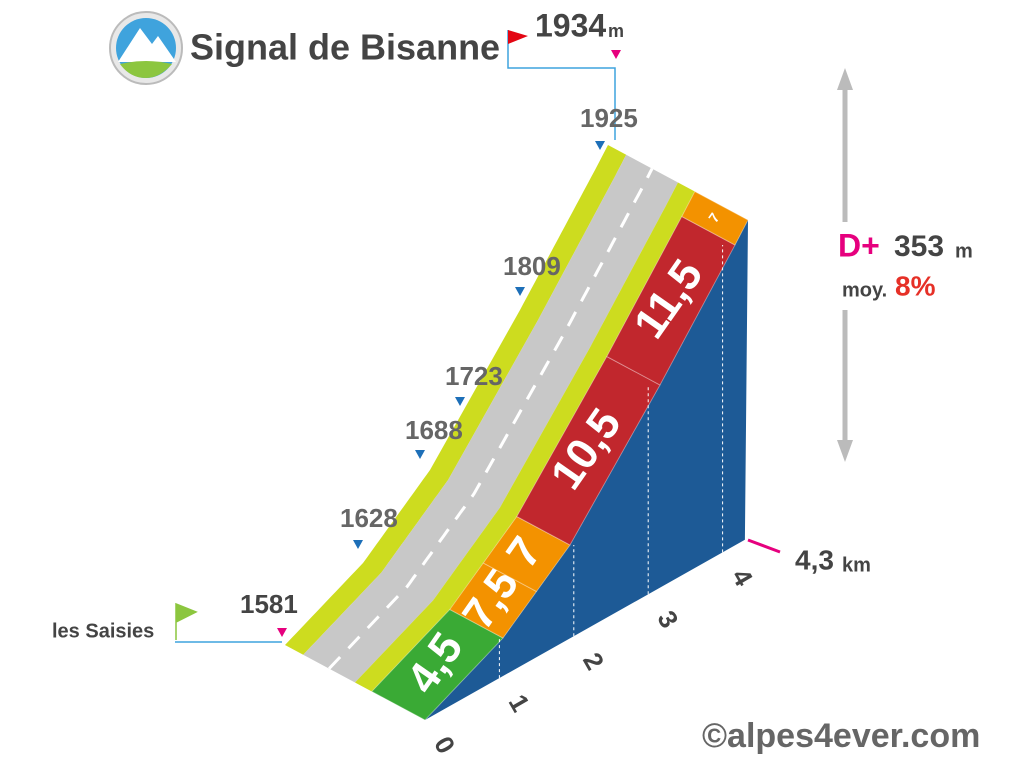  I want to click on logo, so click(146, 48).